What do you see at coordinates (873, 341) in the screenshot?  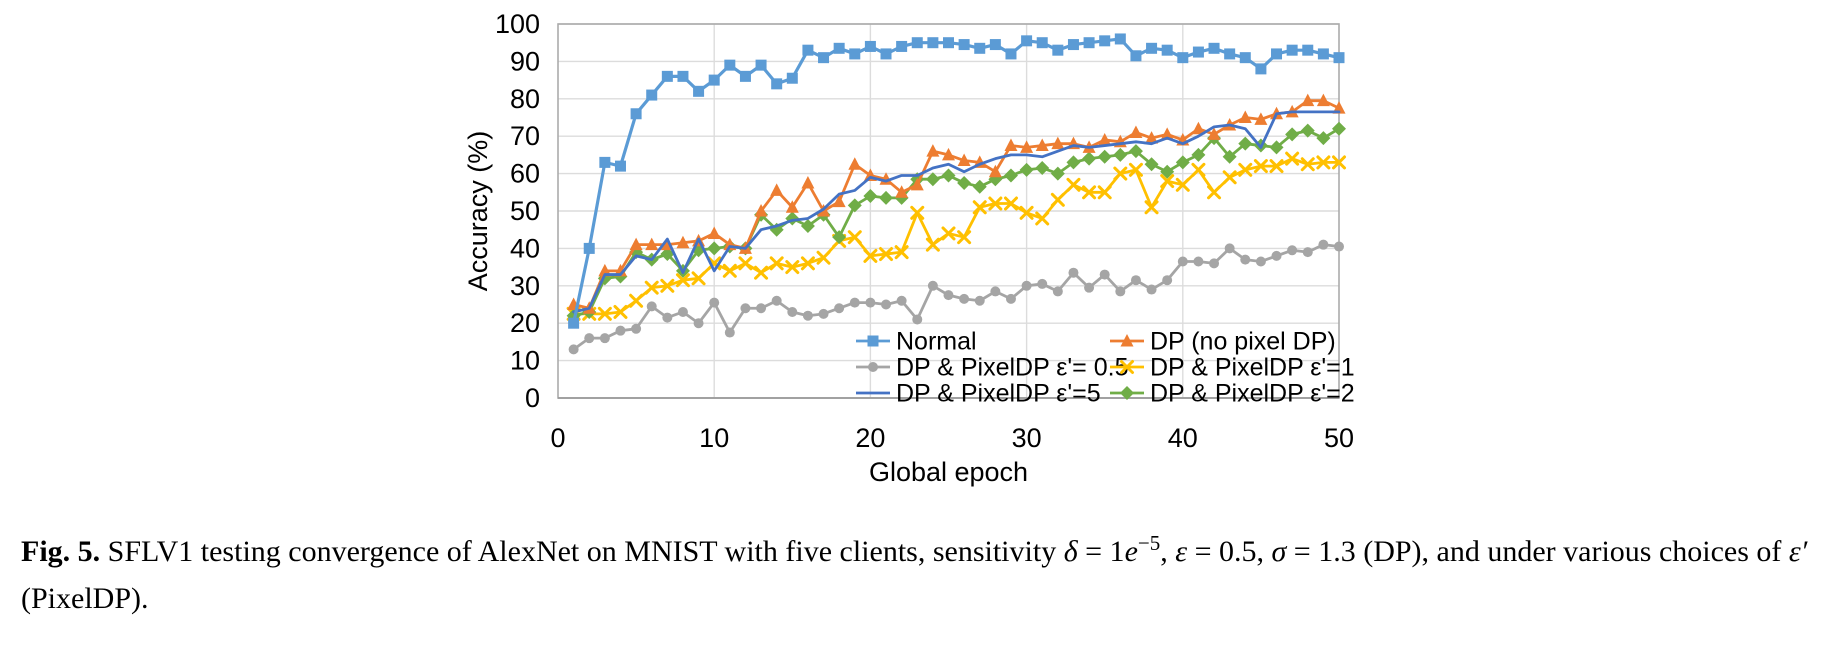 I see `legend-0-marker` at bounding box center [873, 341].